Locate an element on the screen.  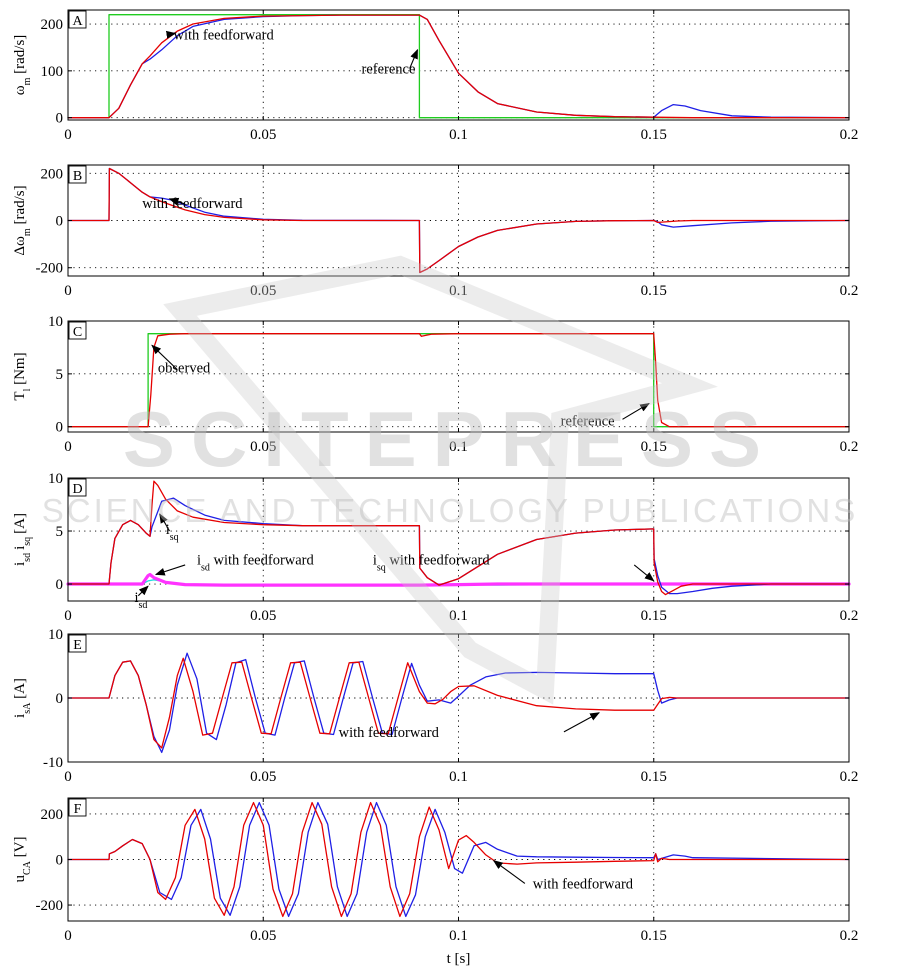
annotation: observed is located at coordinates (184, 369).